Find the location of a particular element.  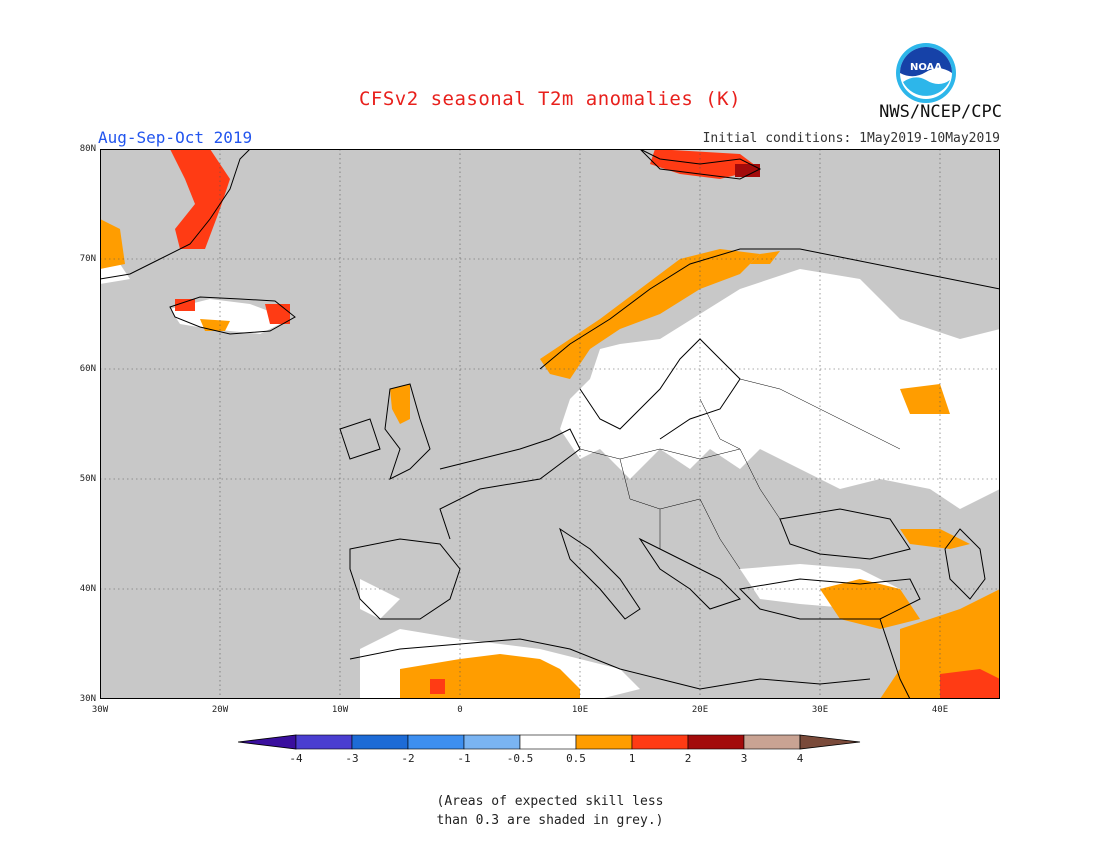

colorbar is located at coordinates (549, 742).